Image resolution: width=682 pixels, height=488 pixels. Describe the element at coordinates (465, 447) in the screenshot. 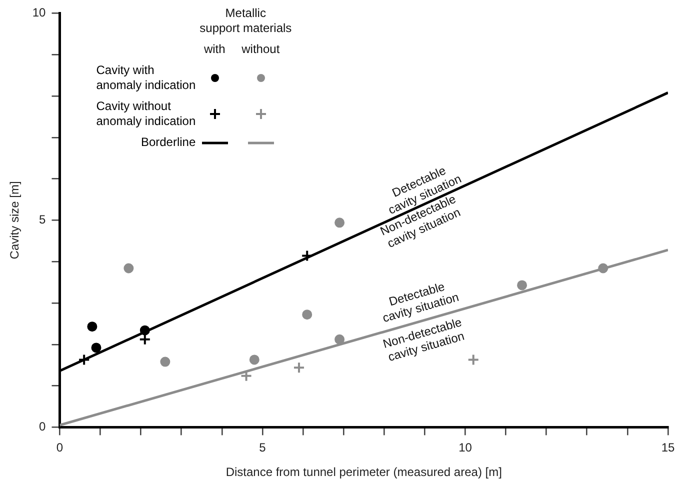

I see `x-tick-label: 10` at that location.